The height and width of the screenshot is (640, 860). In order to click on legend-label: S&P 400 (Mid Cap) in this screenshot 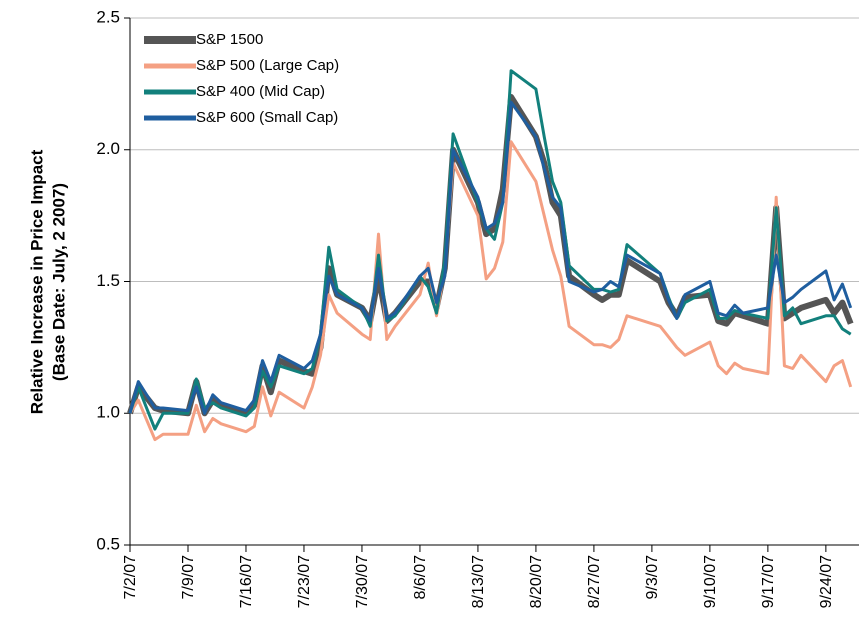, I will do `click(260, 91)`.